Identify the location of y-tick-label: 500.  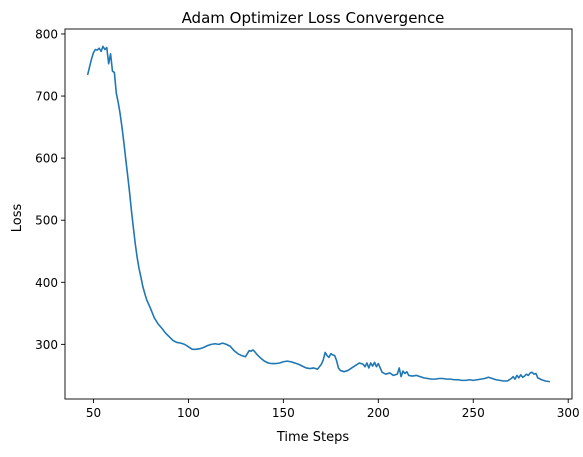
(46, 221).